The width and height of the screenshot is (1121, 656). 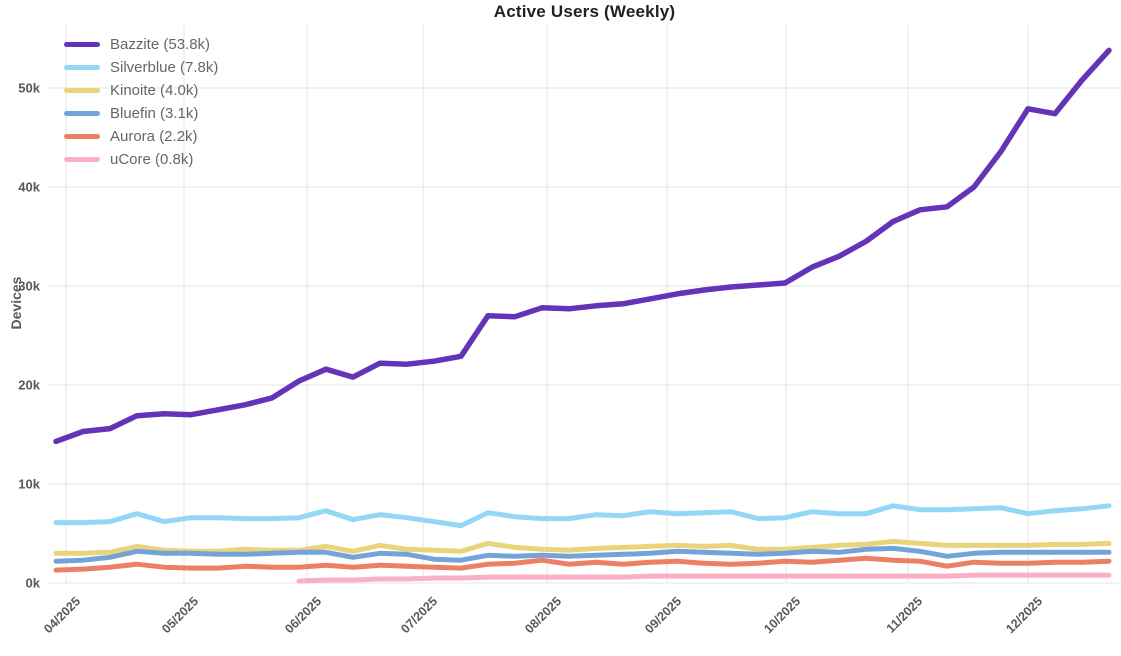 I want to click on series-line-kinoite, so click(x=582, y=547).